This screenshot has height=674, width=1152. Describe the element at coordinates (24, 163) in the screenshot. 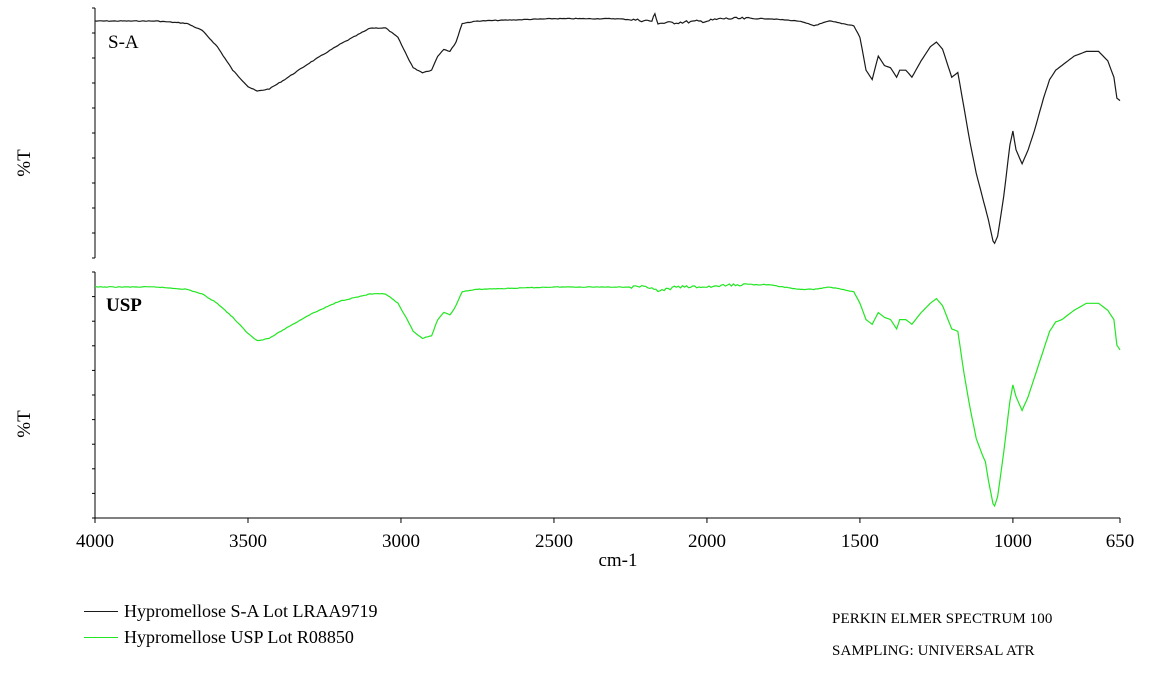

I see `y-axis-label-sa: %T` at that location.